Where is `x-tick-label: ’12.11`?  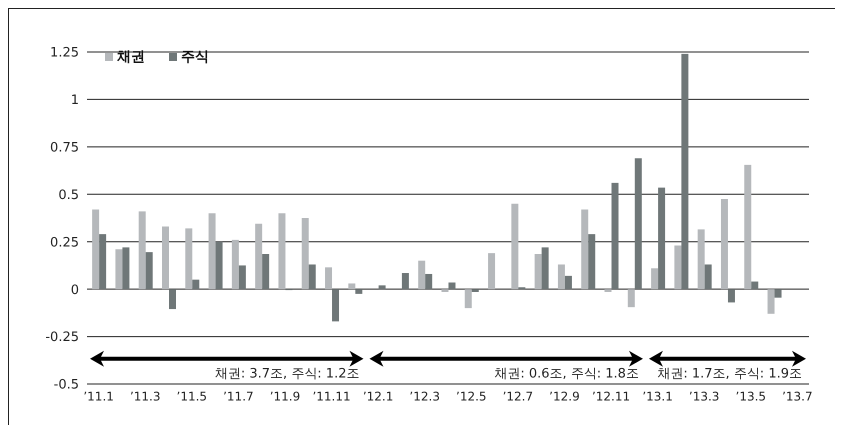
x-tick-label: ’12.11 is located at coordinates (611, 397).